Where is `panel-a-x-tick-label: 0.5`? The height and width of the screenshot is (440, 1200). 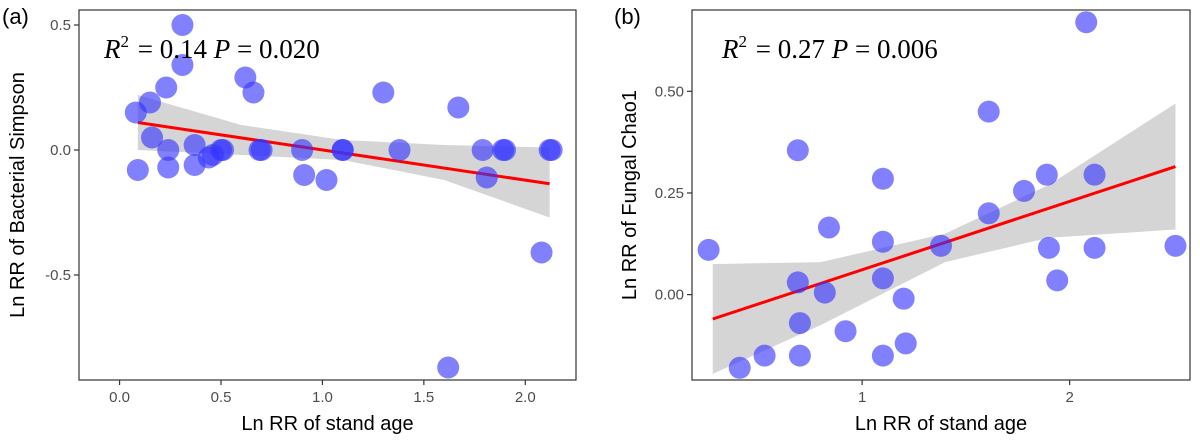 panel-a-x-tick-label: 0.5 is located at coordinates (221, 397).